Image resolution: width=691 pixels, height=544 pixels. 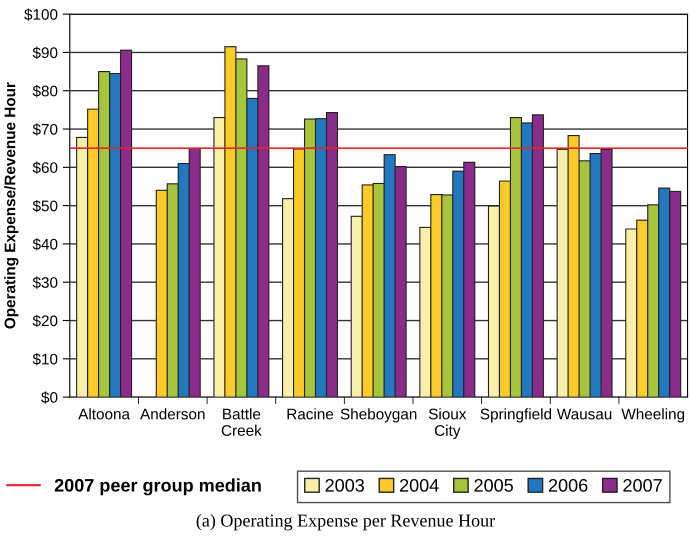 I want to click on legend-label: 2007, so click(x=642, y=485).